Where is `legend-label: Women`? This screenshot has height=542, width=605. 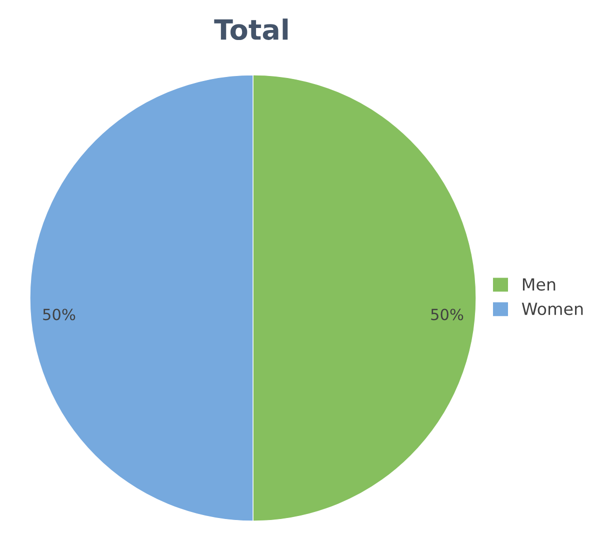
legend-label: Women is located at coordinates (552, 309).